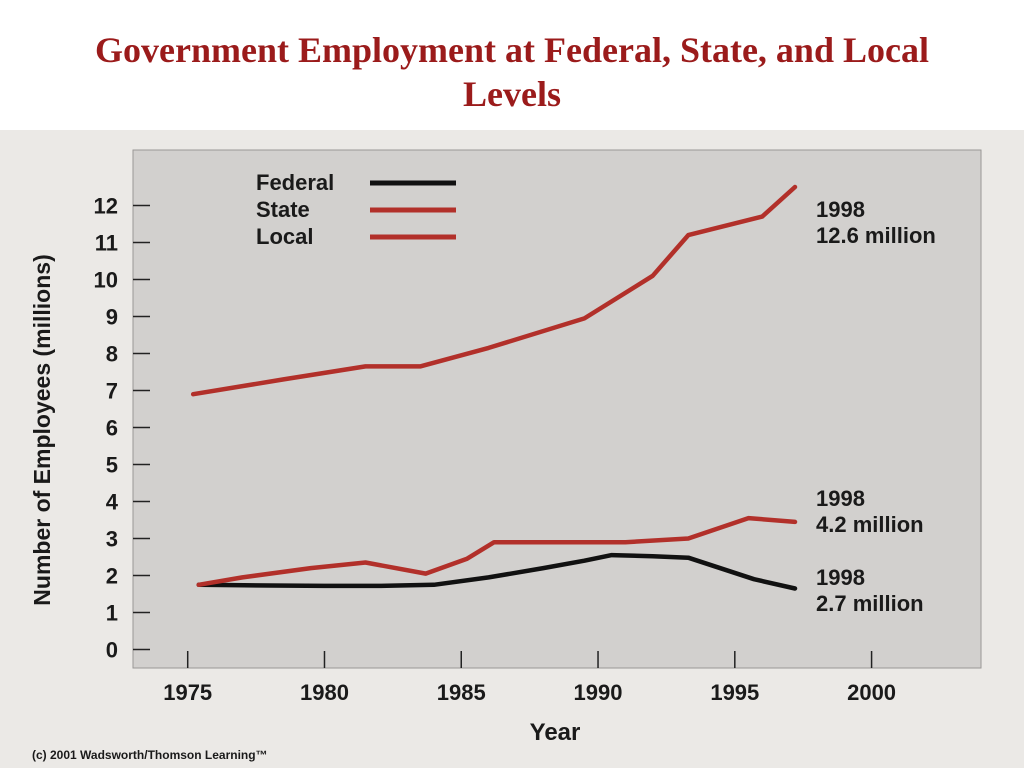 Image resolution: width=1024 pixels, height=768 pixels. I want to click on x-tick-label-1980: 1980, so click(324, 692).